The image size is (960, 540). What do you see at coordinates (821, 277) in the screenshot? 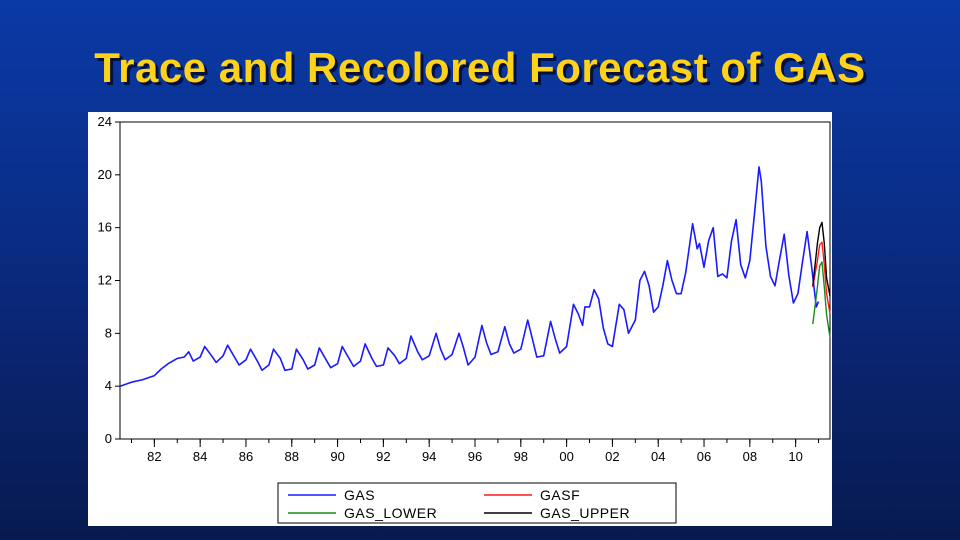
I see `series-line-gasf` at bounding box center [821, 277].